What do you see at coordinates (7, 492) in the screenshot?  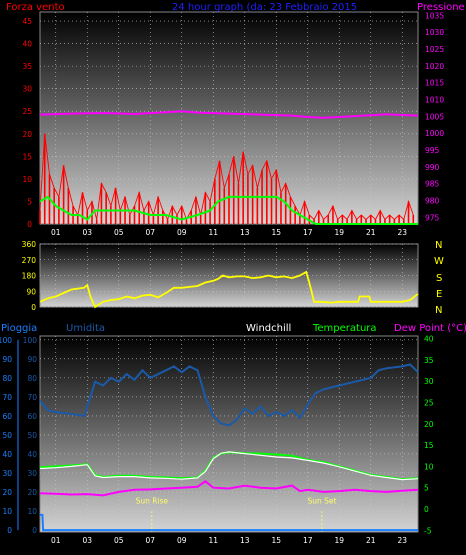 I see `rain-tick-label: 20` at bounding box center [7, 492].